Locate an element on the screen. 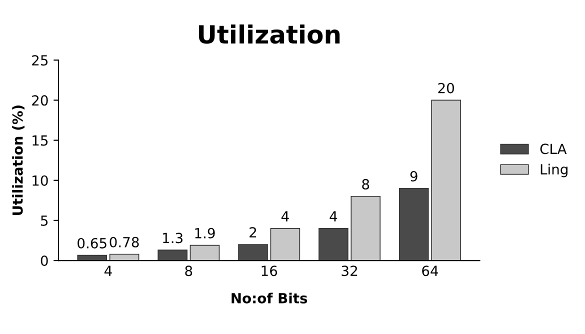 This screenshot has width=585, height=334. data-label: 1.3 is located at coordinates (172, 238).